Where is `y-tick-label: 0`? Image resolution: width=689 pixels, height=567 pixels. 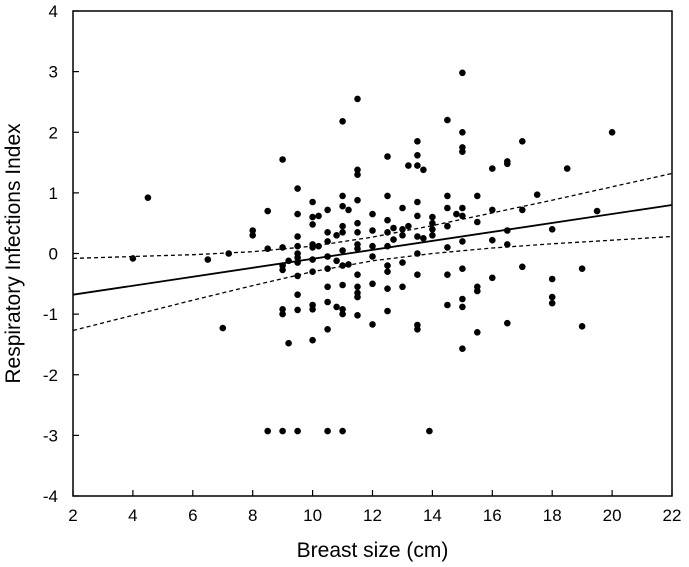 y-tick-label: 0 is located at coordinates (53, 254).